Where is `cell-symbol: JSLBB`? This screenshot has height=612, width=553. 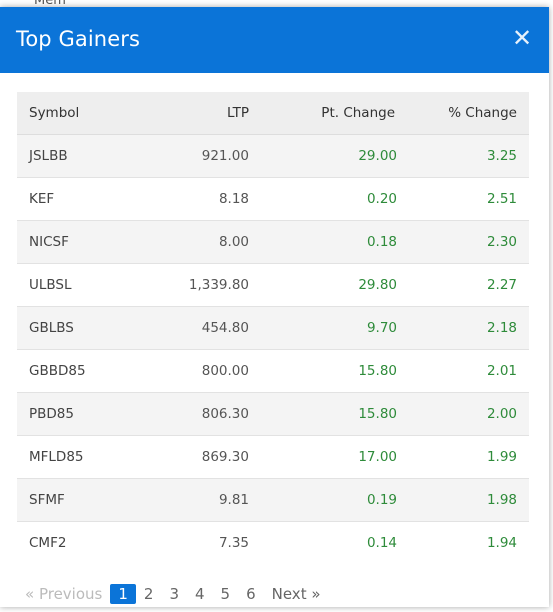 cell-symbol: JSLBB is located at coordinates (79, 156).